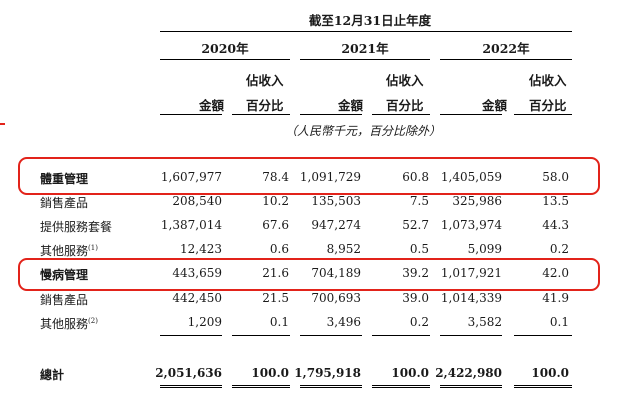  What do you see at coordinates (76, 227) in the screenshot?
I see `row-label: 提供服務套餐` at bounding box center [76, 227].